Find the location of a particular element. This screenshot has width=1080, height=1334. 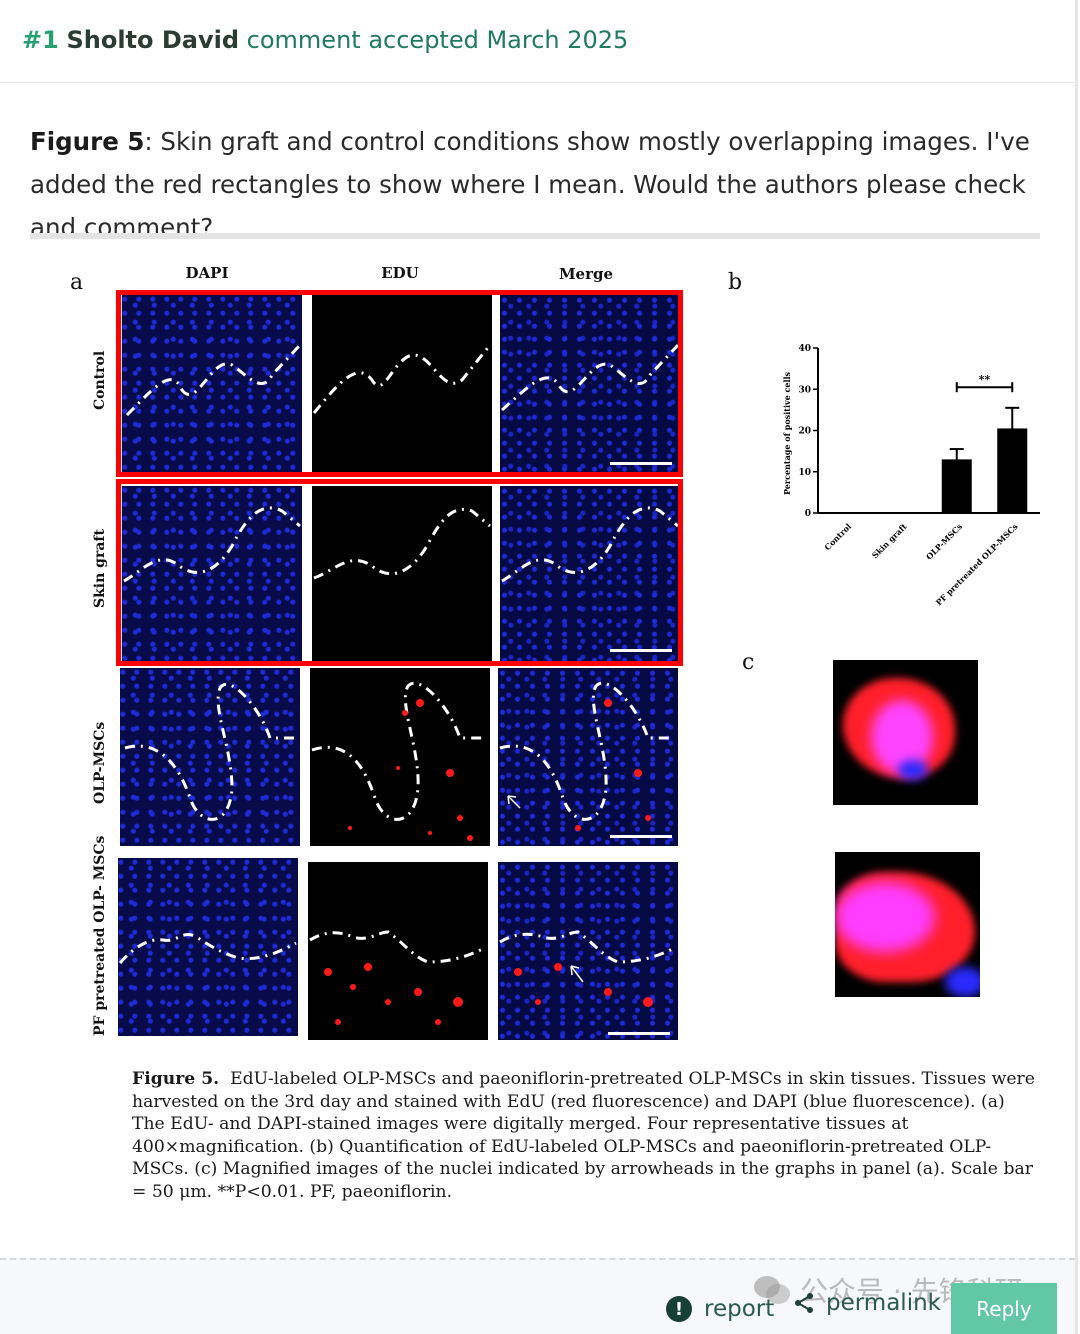

chart-x-tick-label: Skin graft is located at coordinates (889, 540).